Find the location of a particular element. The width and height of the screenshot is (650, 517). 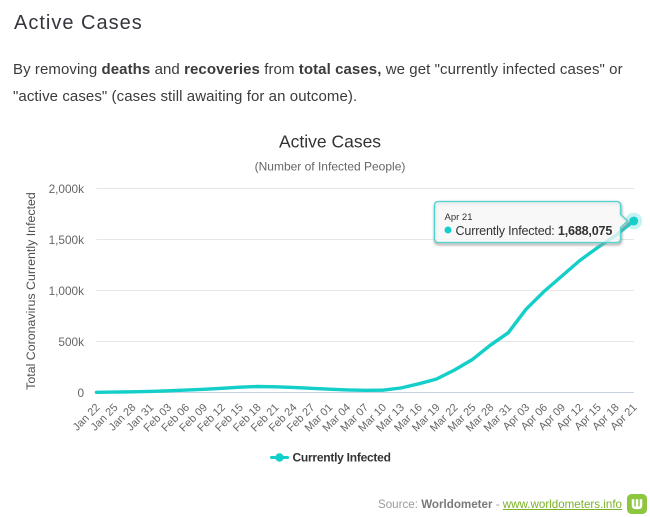

svg-text:Total Coronavirus Currently In: Total Coronavirus Currently Infected is located at coordinates (31, 291).